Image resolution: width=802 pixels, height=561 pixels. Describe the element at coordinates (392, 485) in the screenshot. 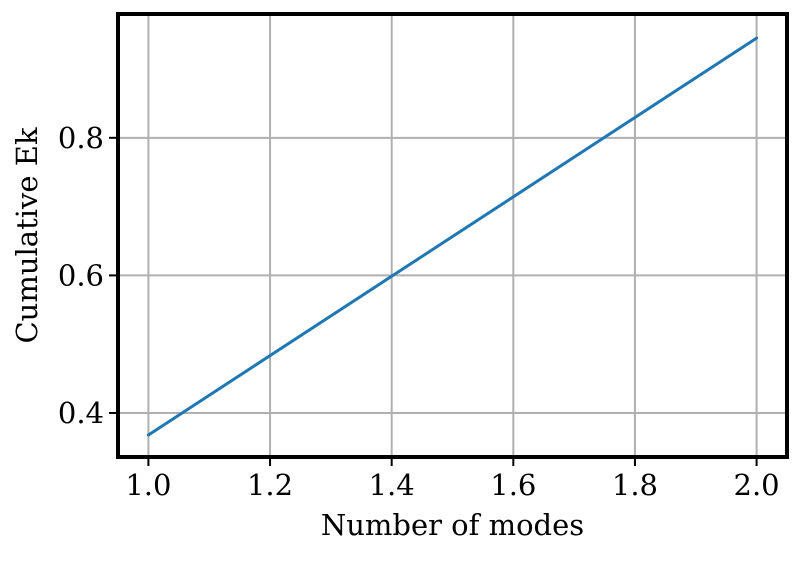

I see `x-tick-label: 1.4` at that location.